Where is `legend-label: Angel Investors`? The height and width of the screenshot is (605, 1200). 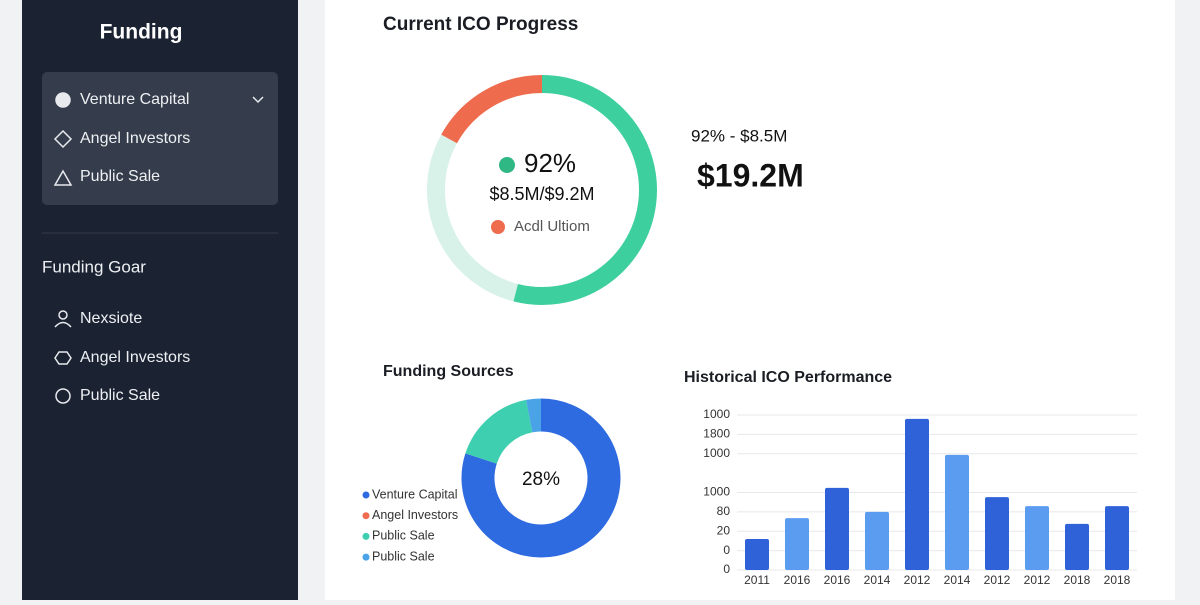 legend-label: Angel Investors is located at coordinates (415, 515).